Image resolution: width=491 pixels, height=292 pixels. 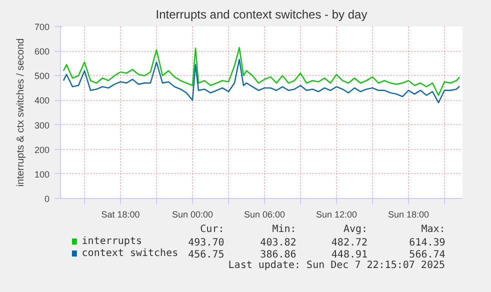 I want to click on y-tick-label: 0, so click(x=47, y=199).